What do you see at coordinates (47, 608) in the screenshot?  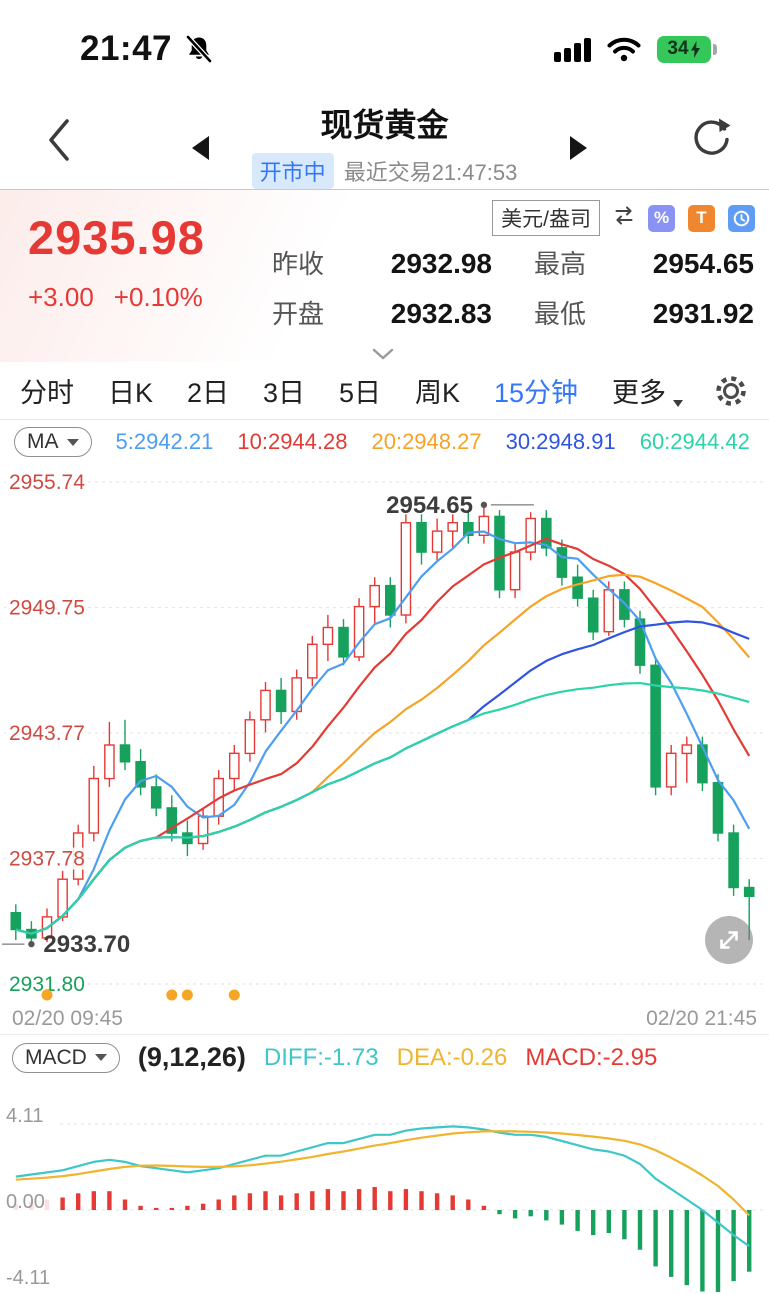 I see `svg-text: 2949.75` at bounding box center [47, 608].